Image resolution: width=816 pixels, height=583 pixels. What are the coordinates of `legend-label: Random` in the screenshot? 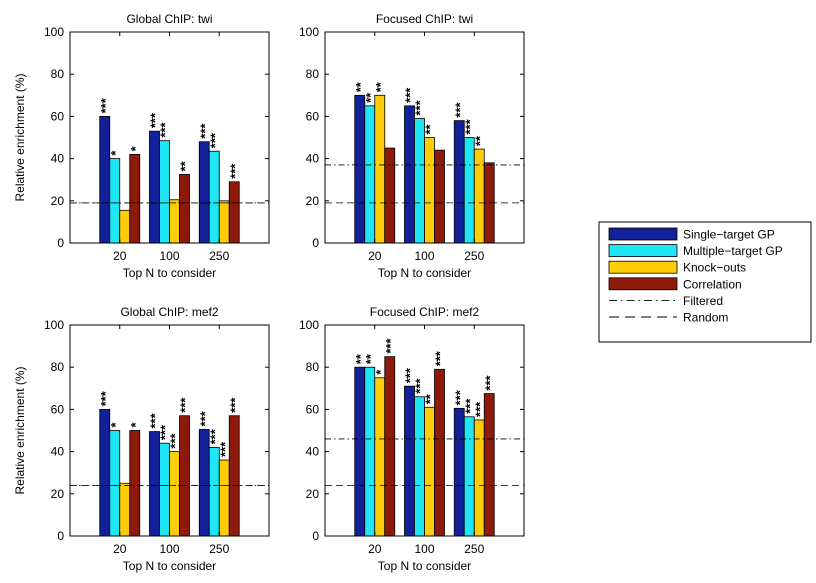 It's located at (705, 318).